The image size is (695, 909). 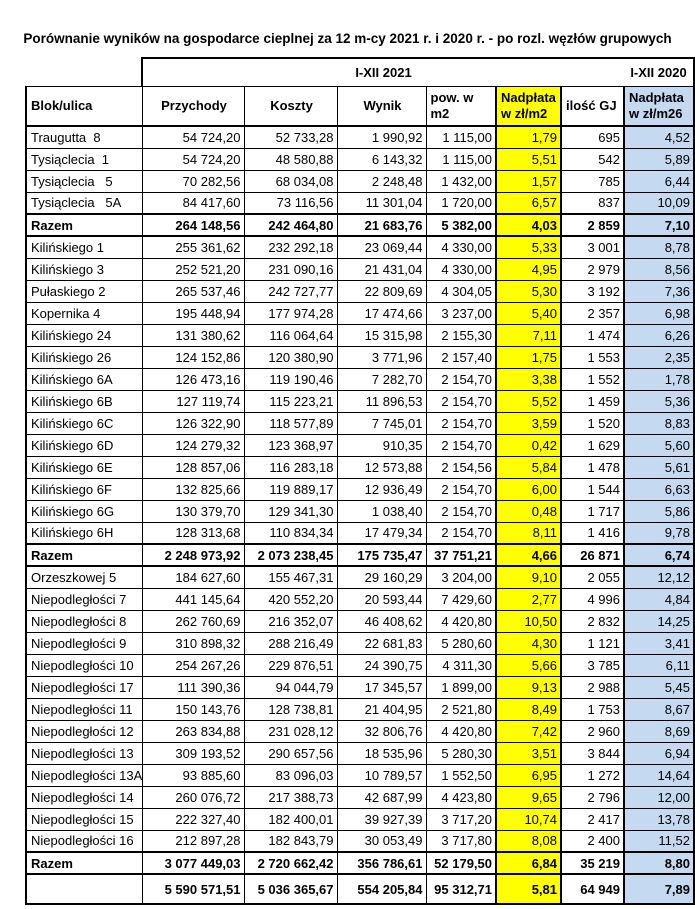 What do you see at coordinates (193, 599) in the screenshot?
I see `cell-przychody: 441 145,64` at bounding box center [193, 599].